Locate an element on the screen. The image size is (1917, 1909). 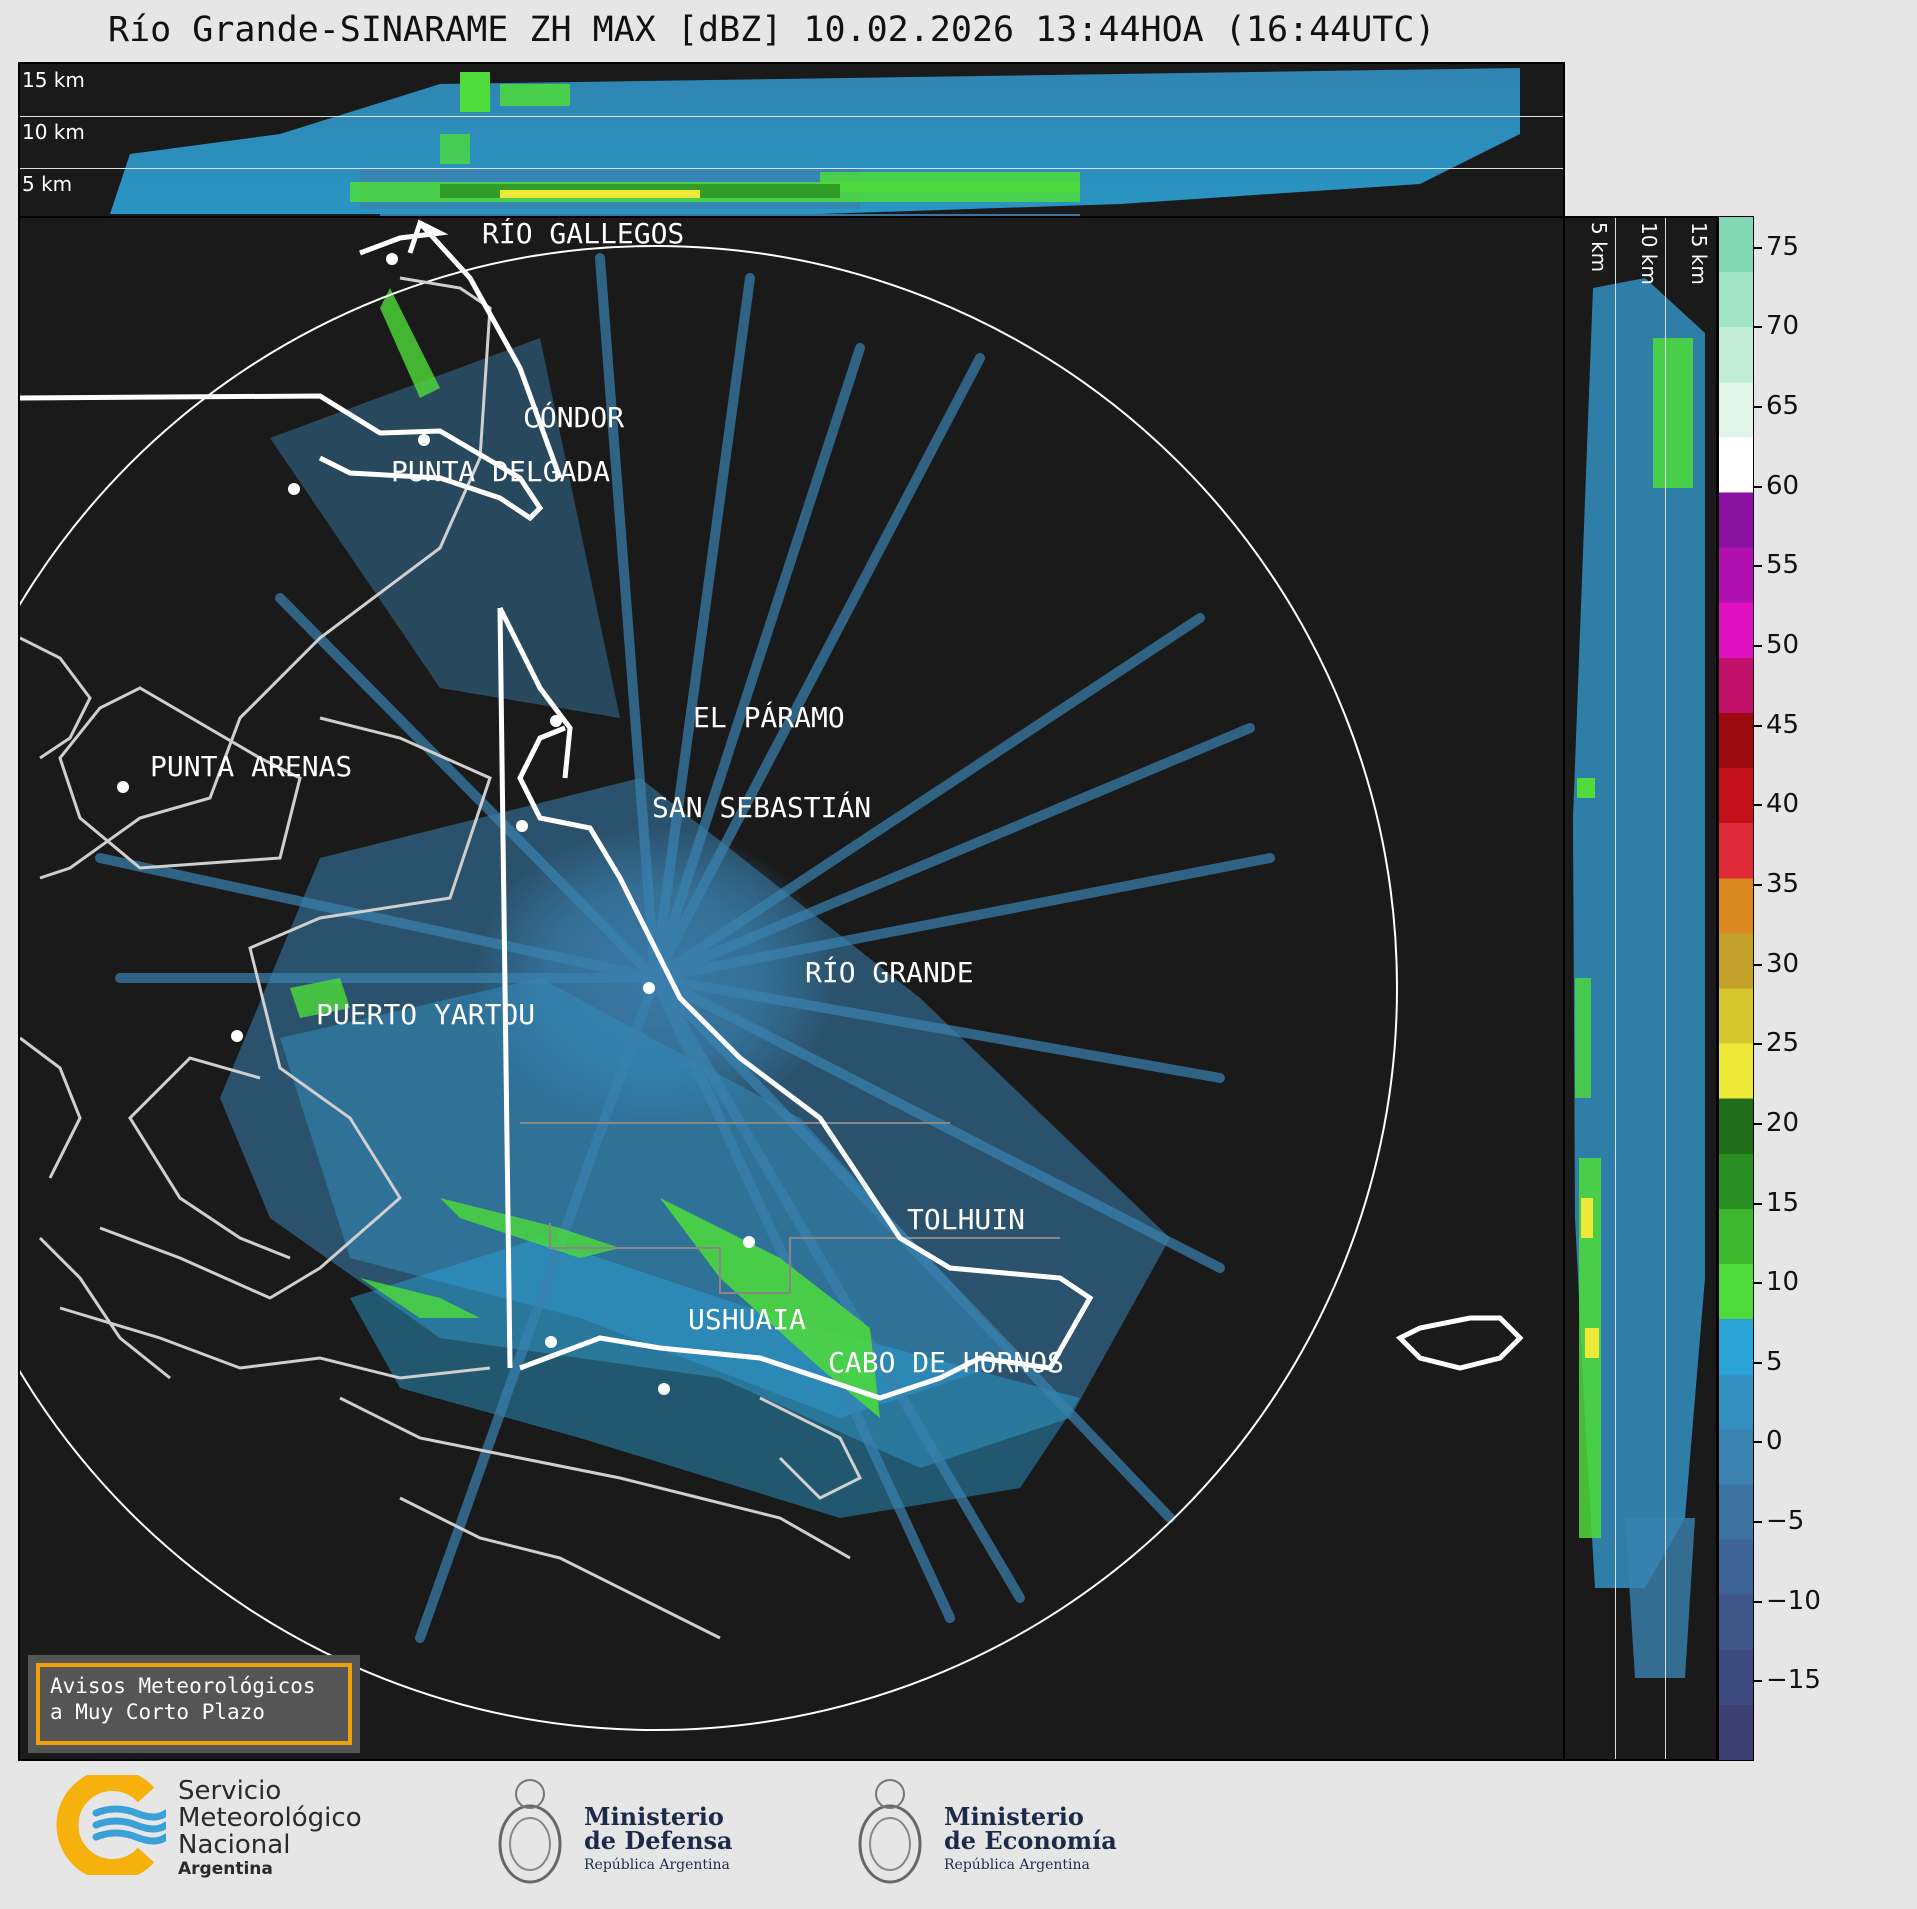
economia-seal-icon is located at coordinates (890, 1831).